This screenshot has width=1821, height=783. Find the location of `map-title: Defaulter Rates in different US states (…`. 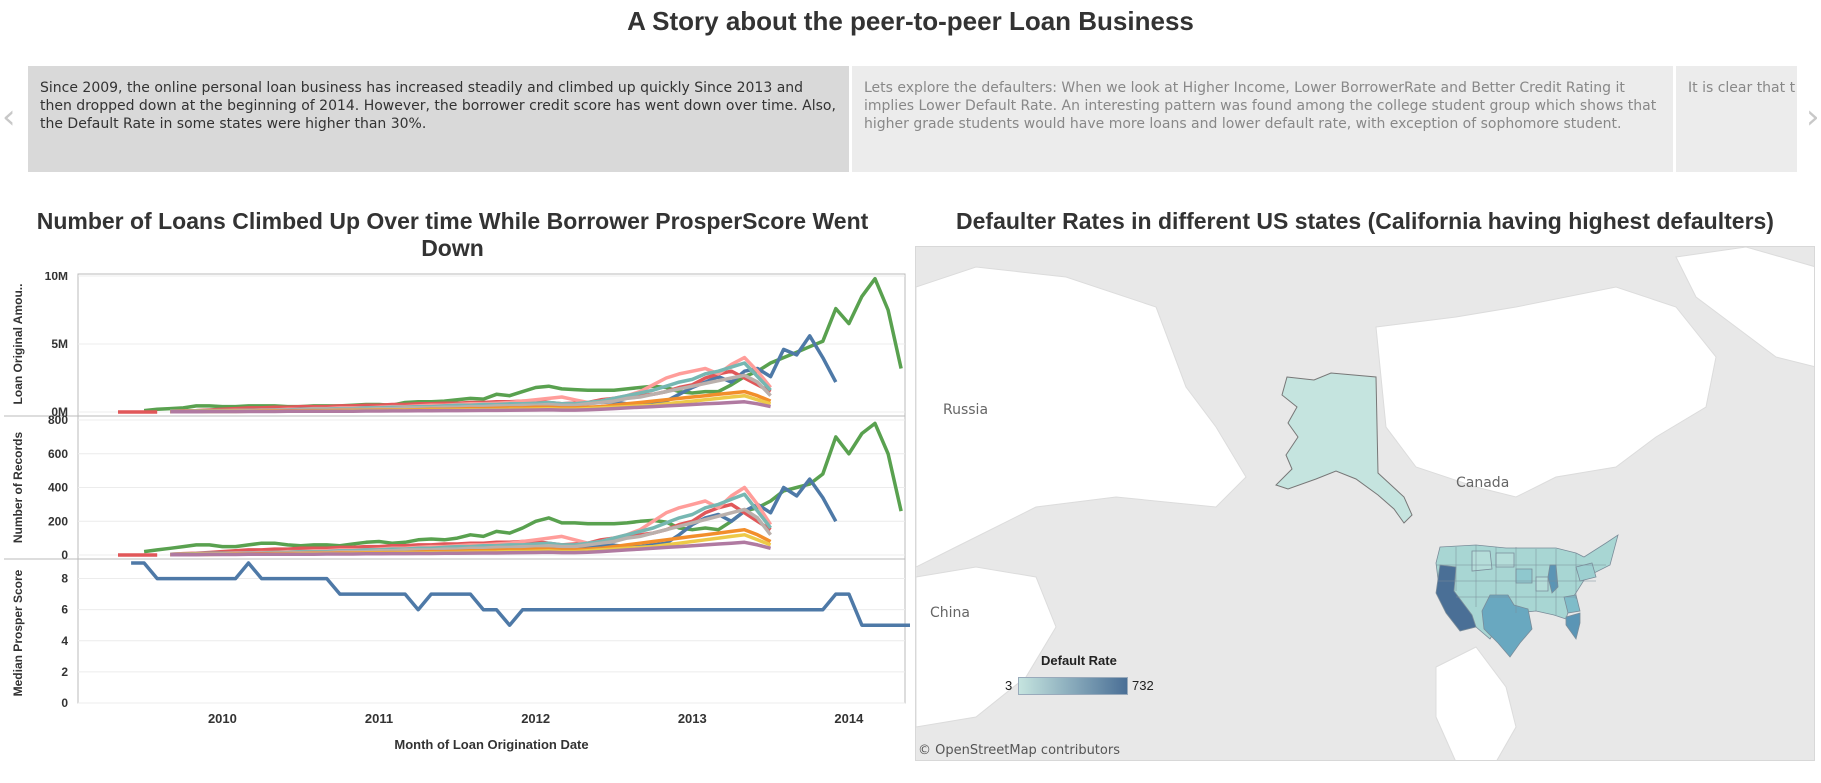

map-title: Defaulter Rates in different US states (… is located at coordinates (1365, 221).